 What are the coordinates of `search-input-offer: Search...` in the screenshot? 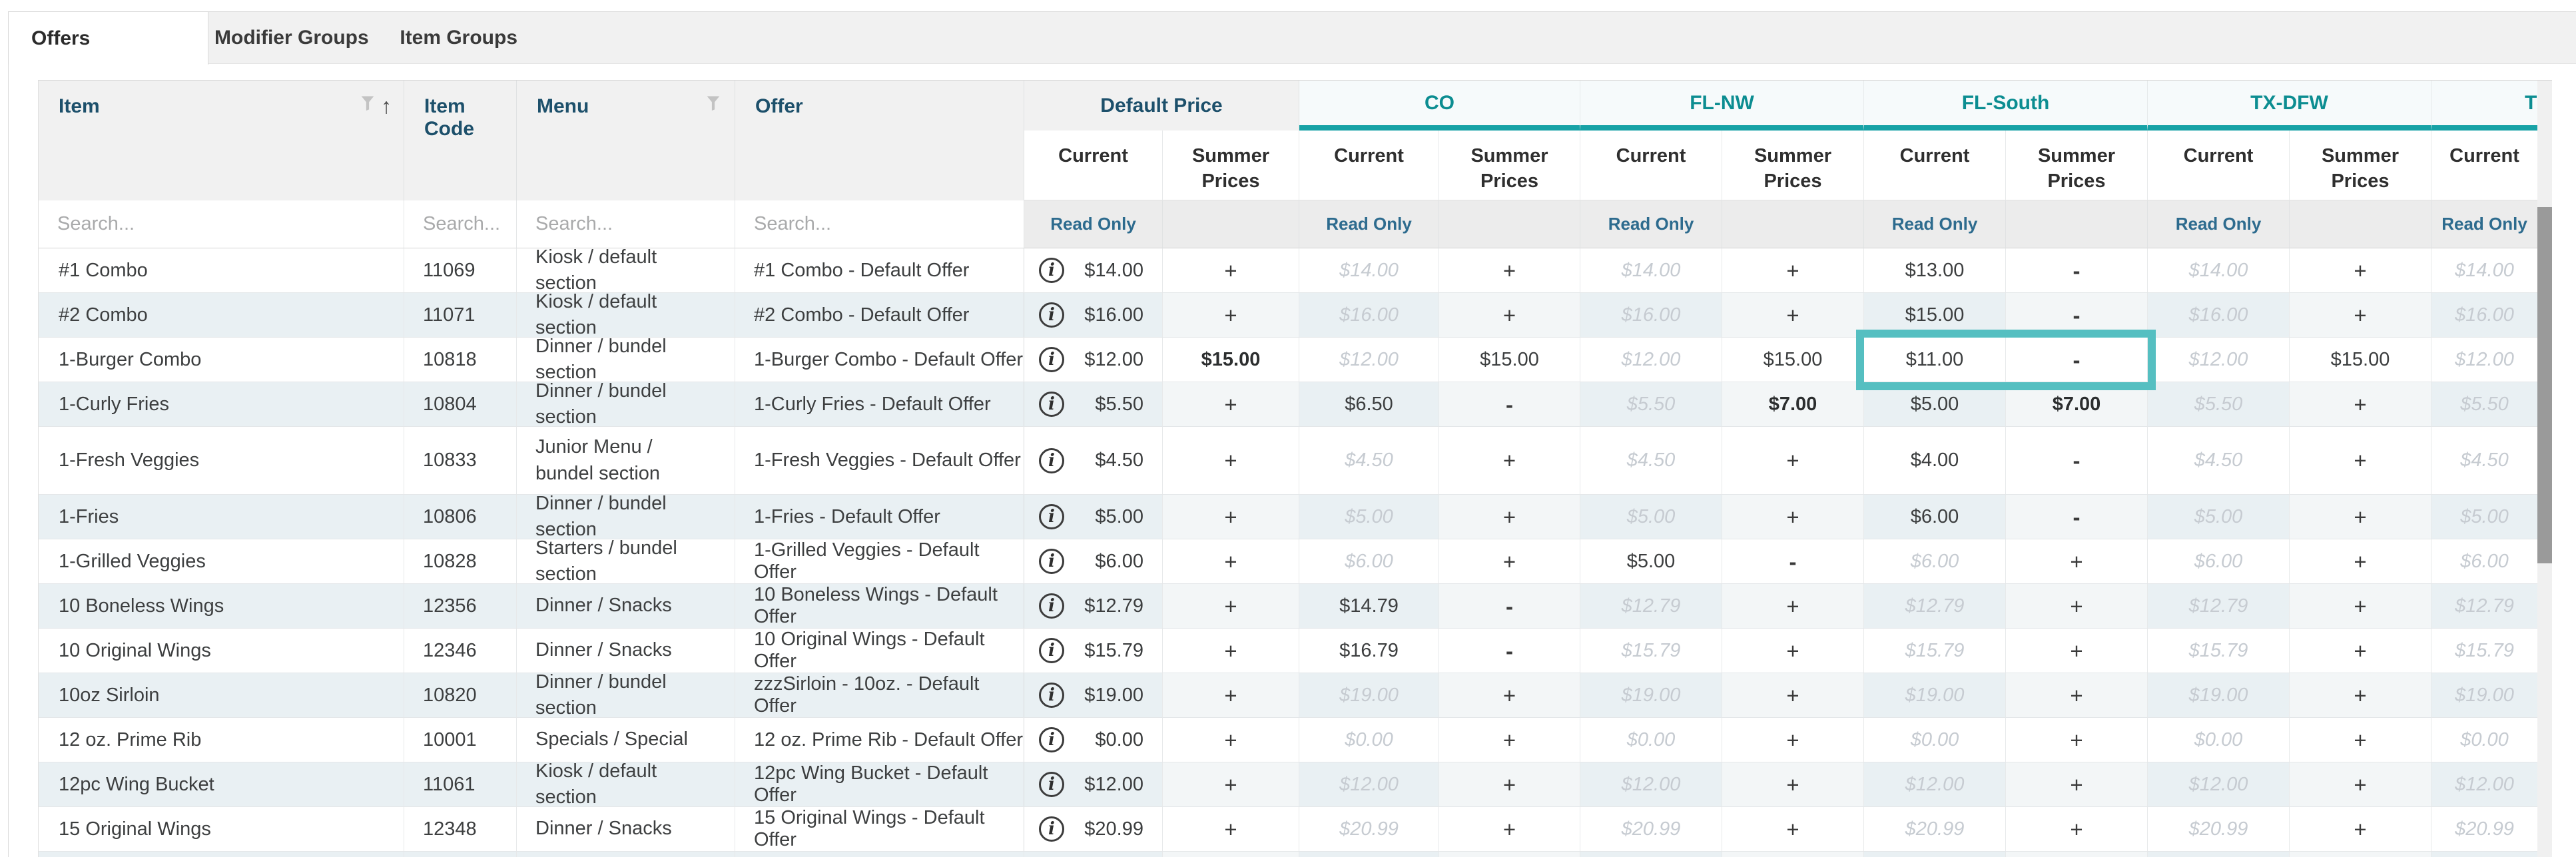 It's located at (879, 224).